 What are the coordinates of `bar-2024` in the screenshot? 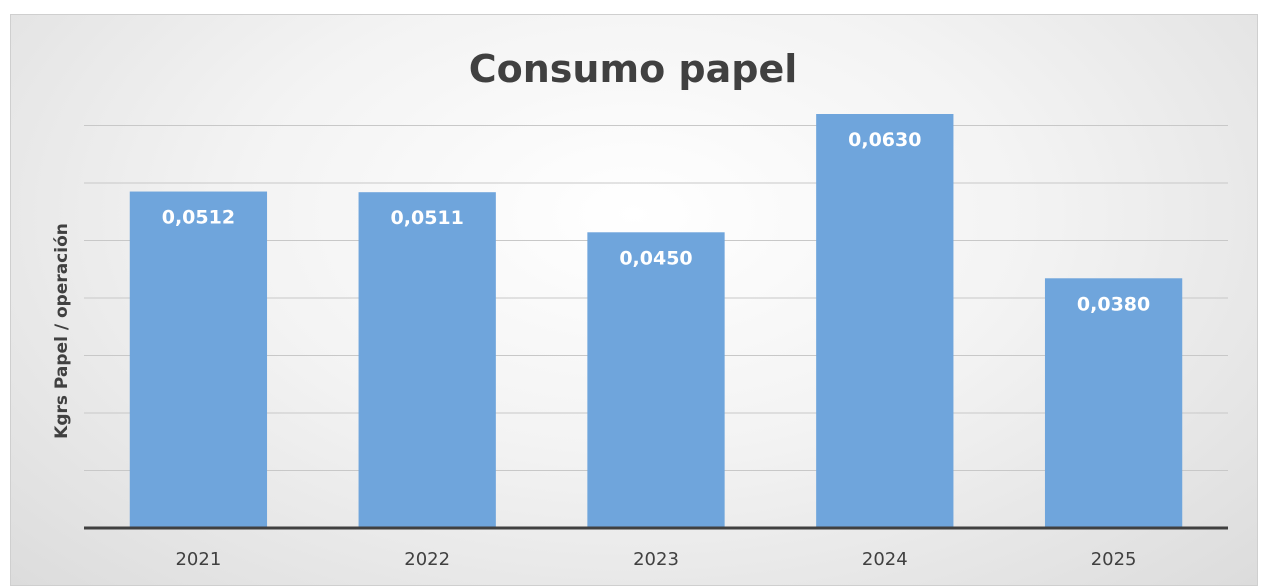 It's located at (885, 321).